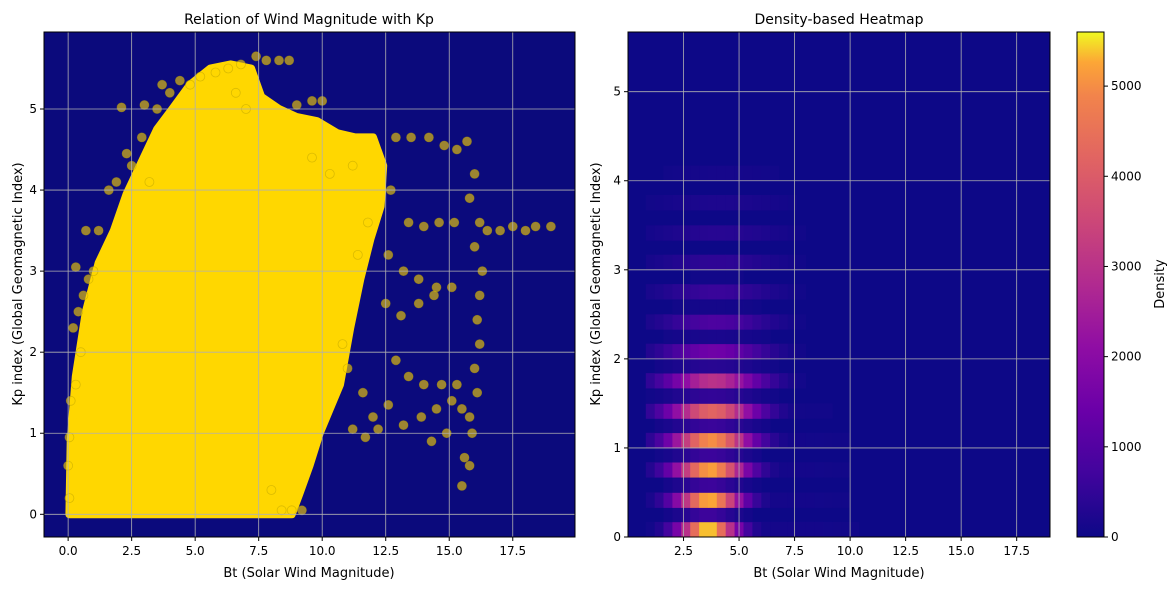 Image resolution: width=1176 pixels, height=590 pixels. What do you see at coordinates (1160, 284) in the screenshot?
I see `colorbar-label: Density` at bounding box center [1160, 284].